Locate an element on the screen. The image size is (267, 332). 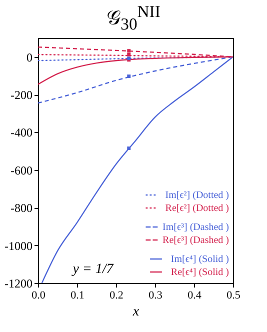
x-axis-title: x is located at coordinates (136, 312).